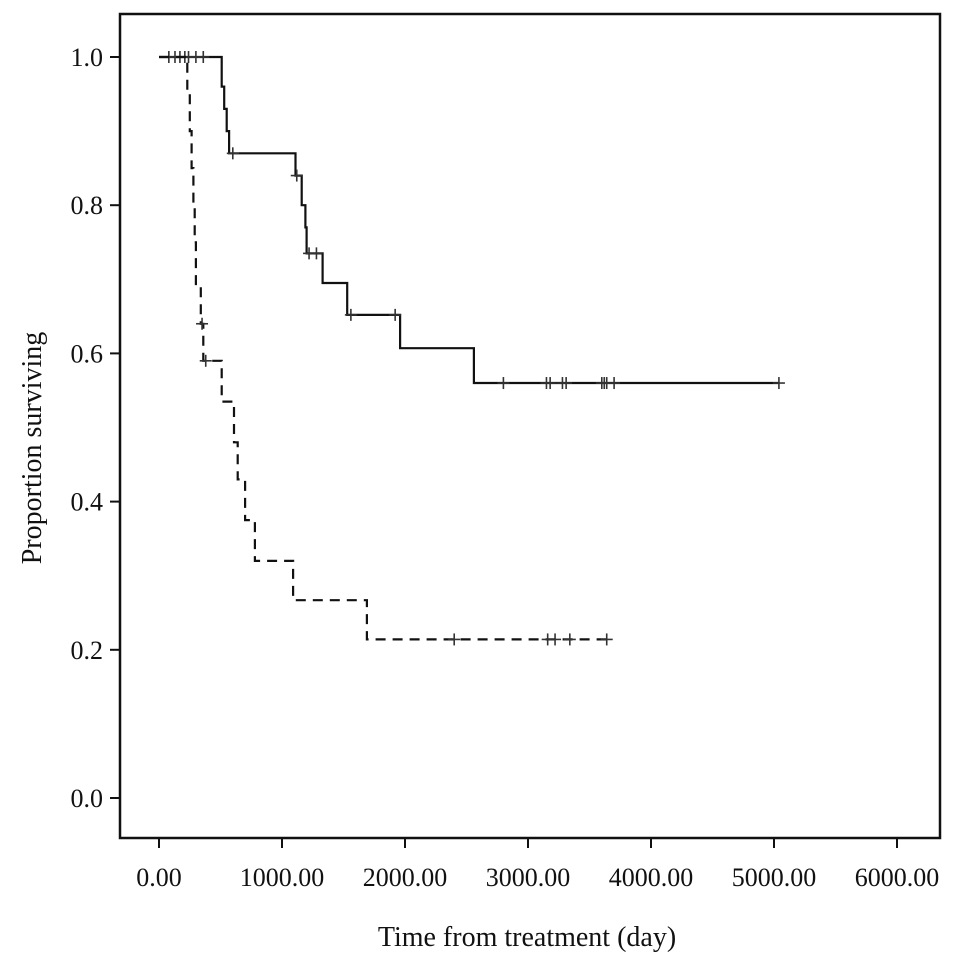 The height and width of the screenshot is (967, 969). Describe the element at coordinates (87, 353) in the screenshot. I see `y-tick-label: 0.6` at that location.